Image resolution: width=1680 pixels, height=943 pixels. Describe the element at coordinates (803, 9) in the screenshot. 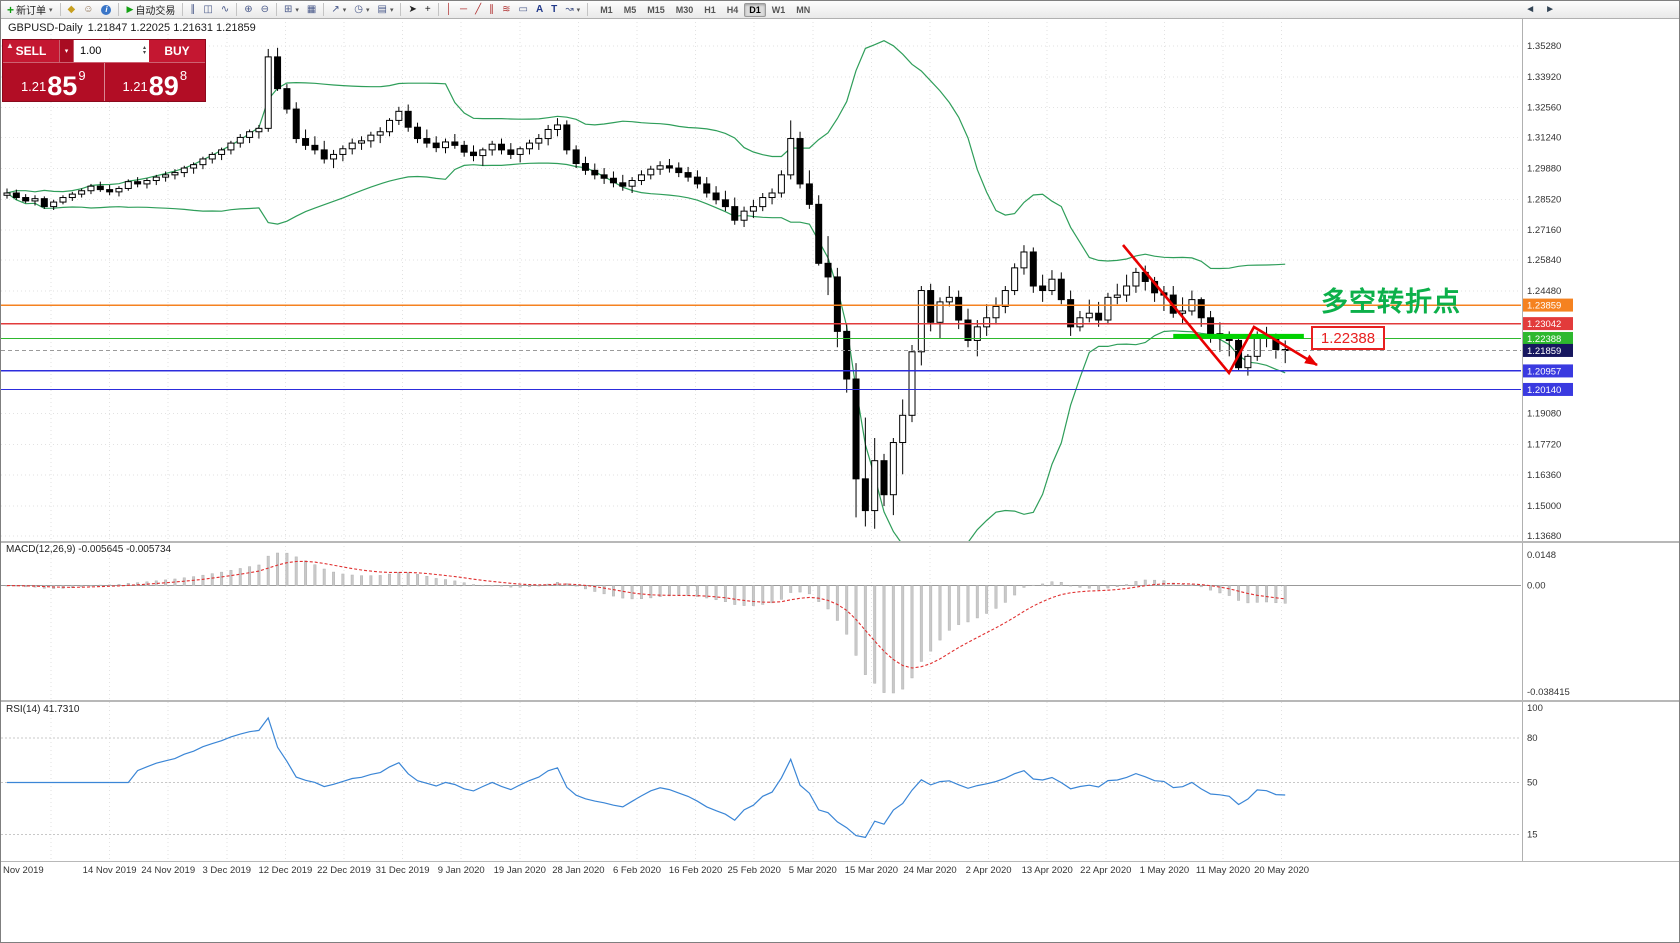

I see `timeframe-mn-button: MN` at that location.